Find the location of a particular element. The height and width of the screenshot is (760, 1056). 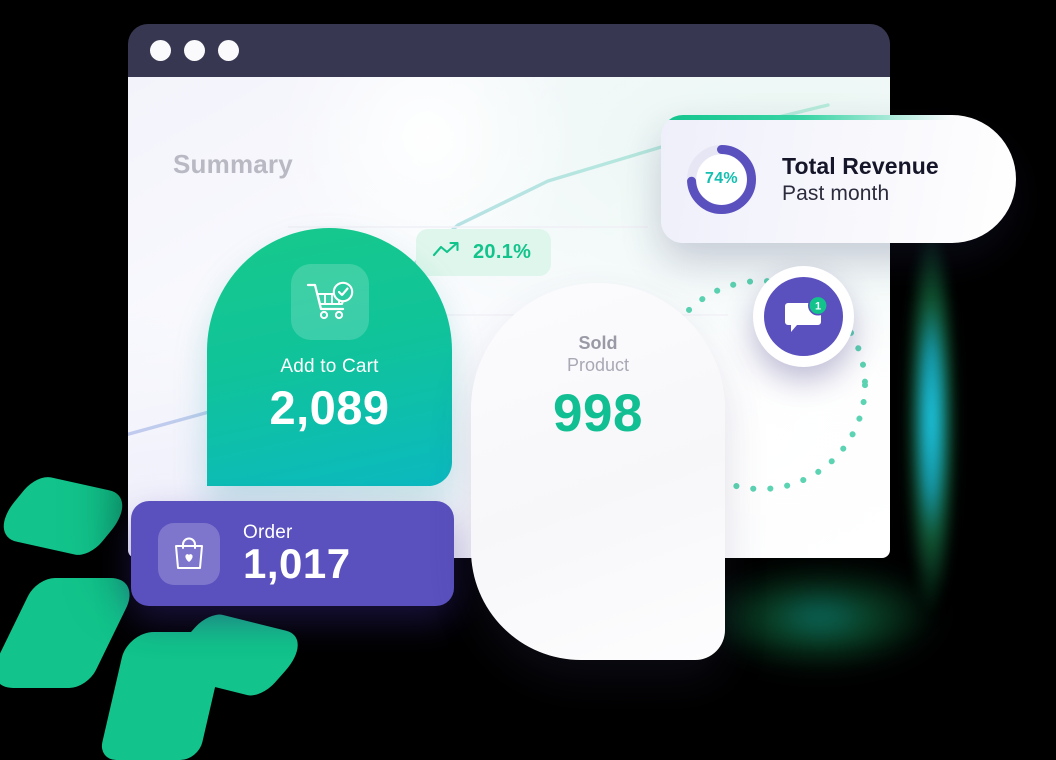

card-label: Order is located at coordinates (268, 532).